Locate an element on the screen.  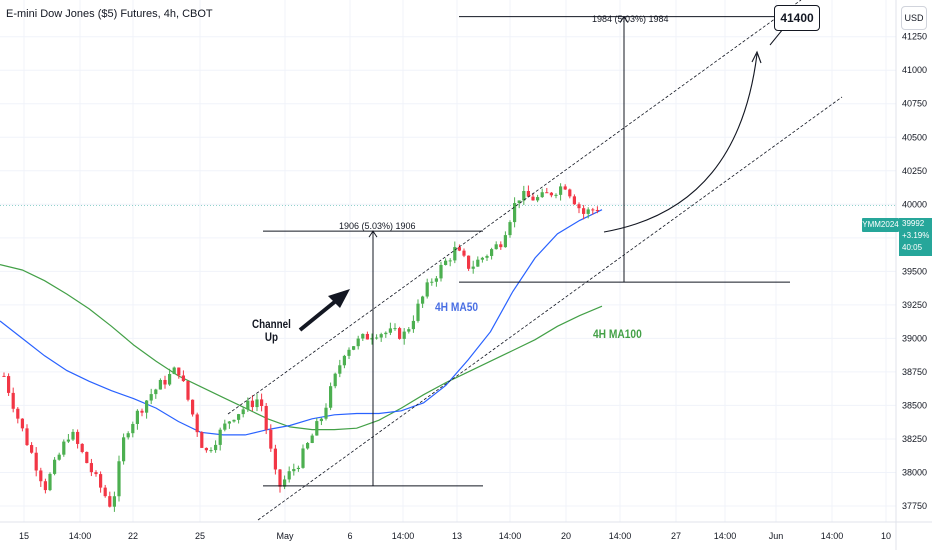
y-tick-label: 40750 is located at coordinates (914, 104).